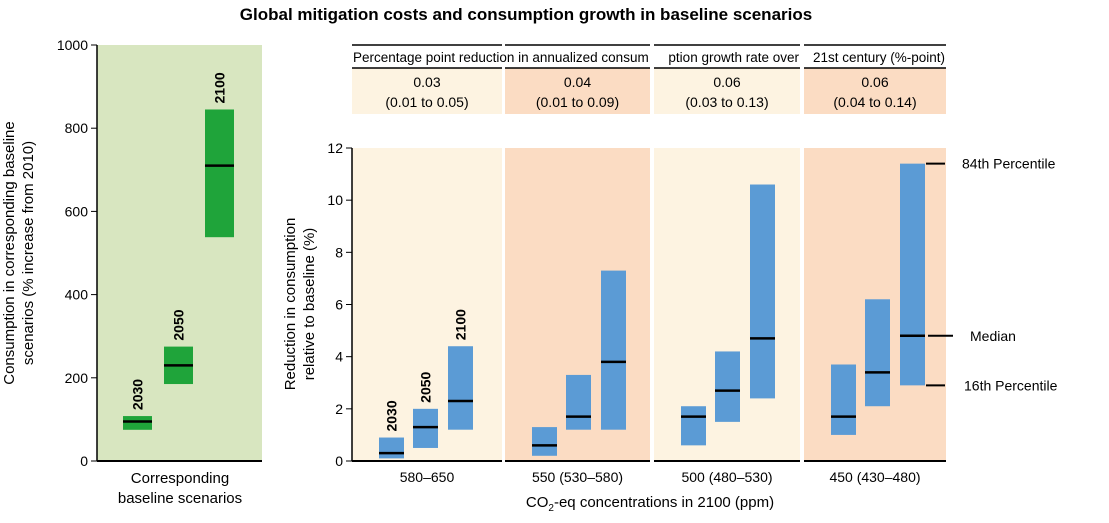 Image resolution: width=1109 pixels, height=523 pixels. Describe the element at coordinates (843, 399) in the screenshot. I see `cost-bar-g4-2030` at that location.